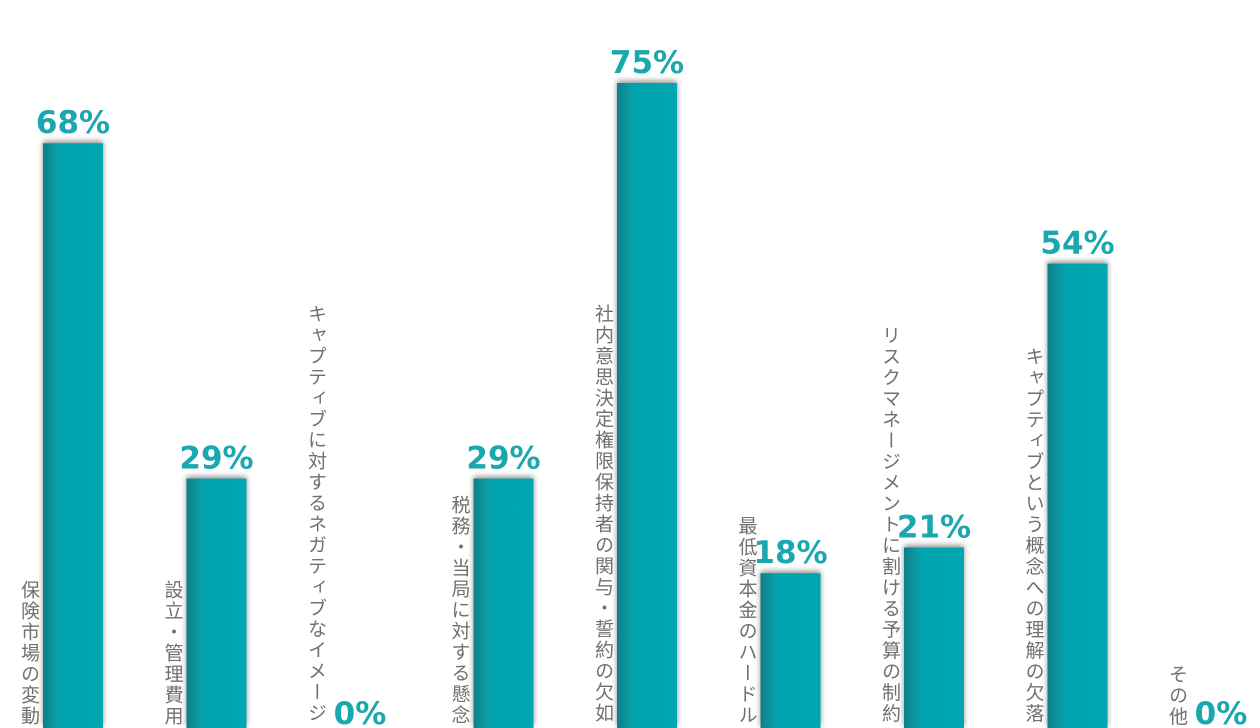  What do you see at coordinates (316, 514) in the screenshot?
I see `category-label-3: キャプティブに対するネガティブなイメージ` at bounding box center [316, 514].